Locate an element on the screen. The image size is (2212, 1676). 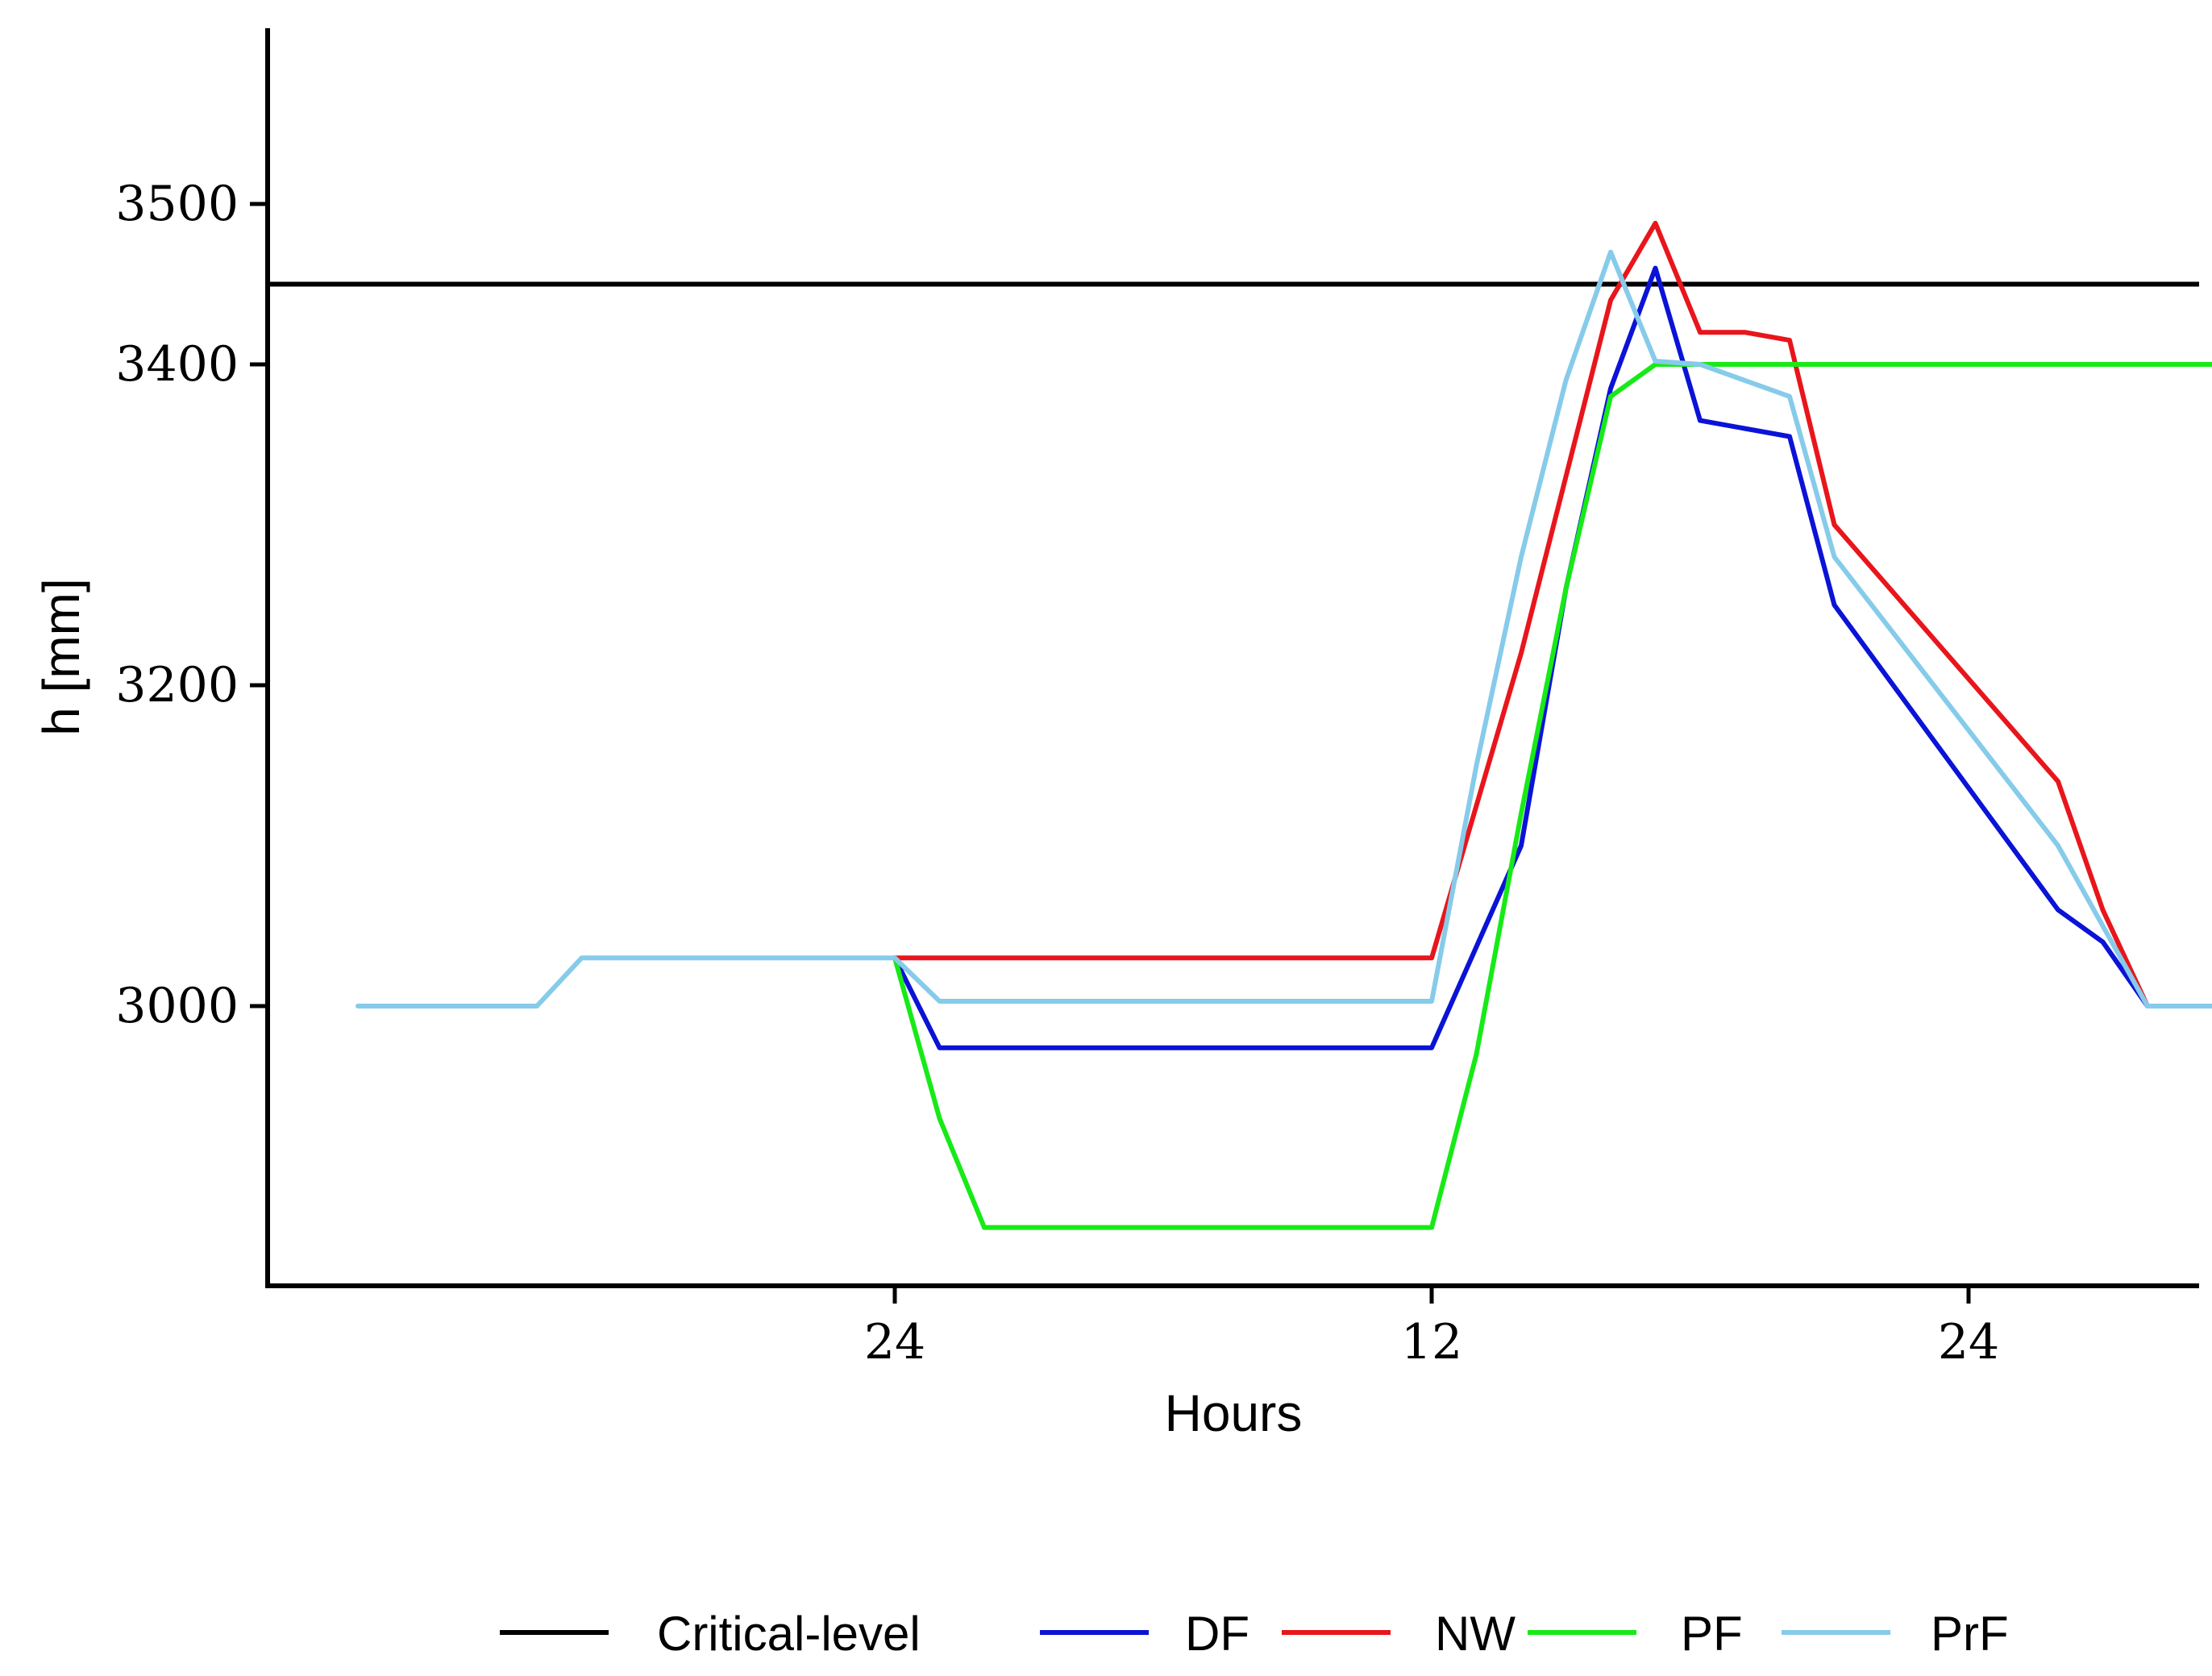
legend-label-prf: PrF is located at coordinates (1970, 1634).